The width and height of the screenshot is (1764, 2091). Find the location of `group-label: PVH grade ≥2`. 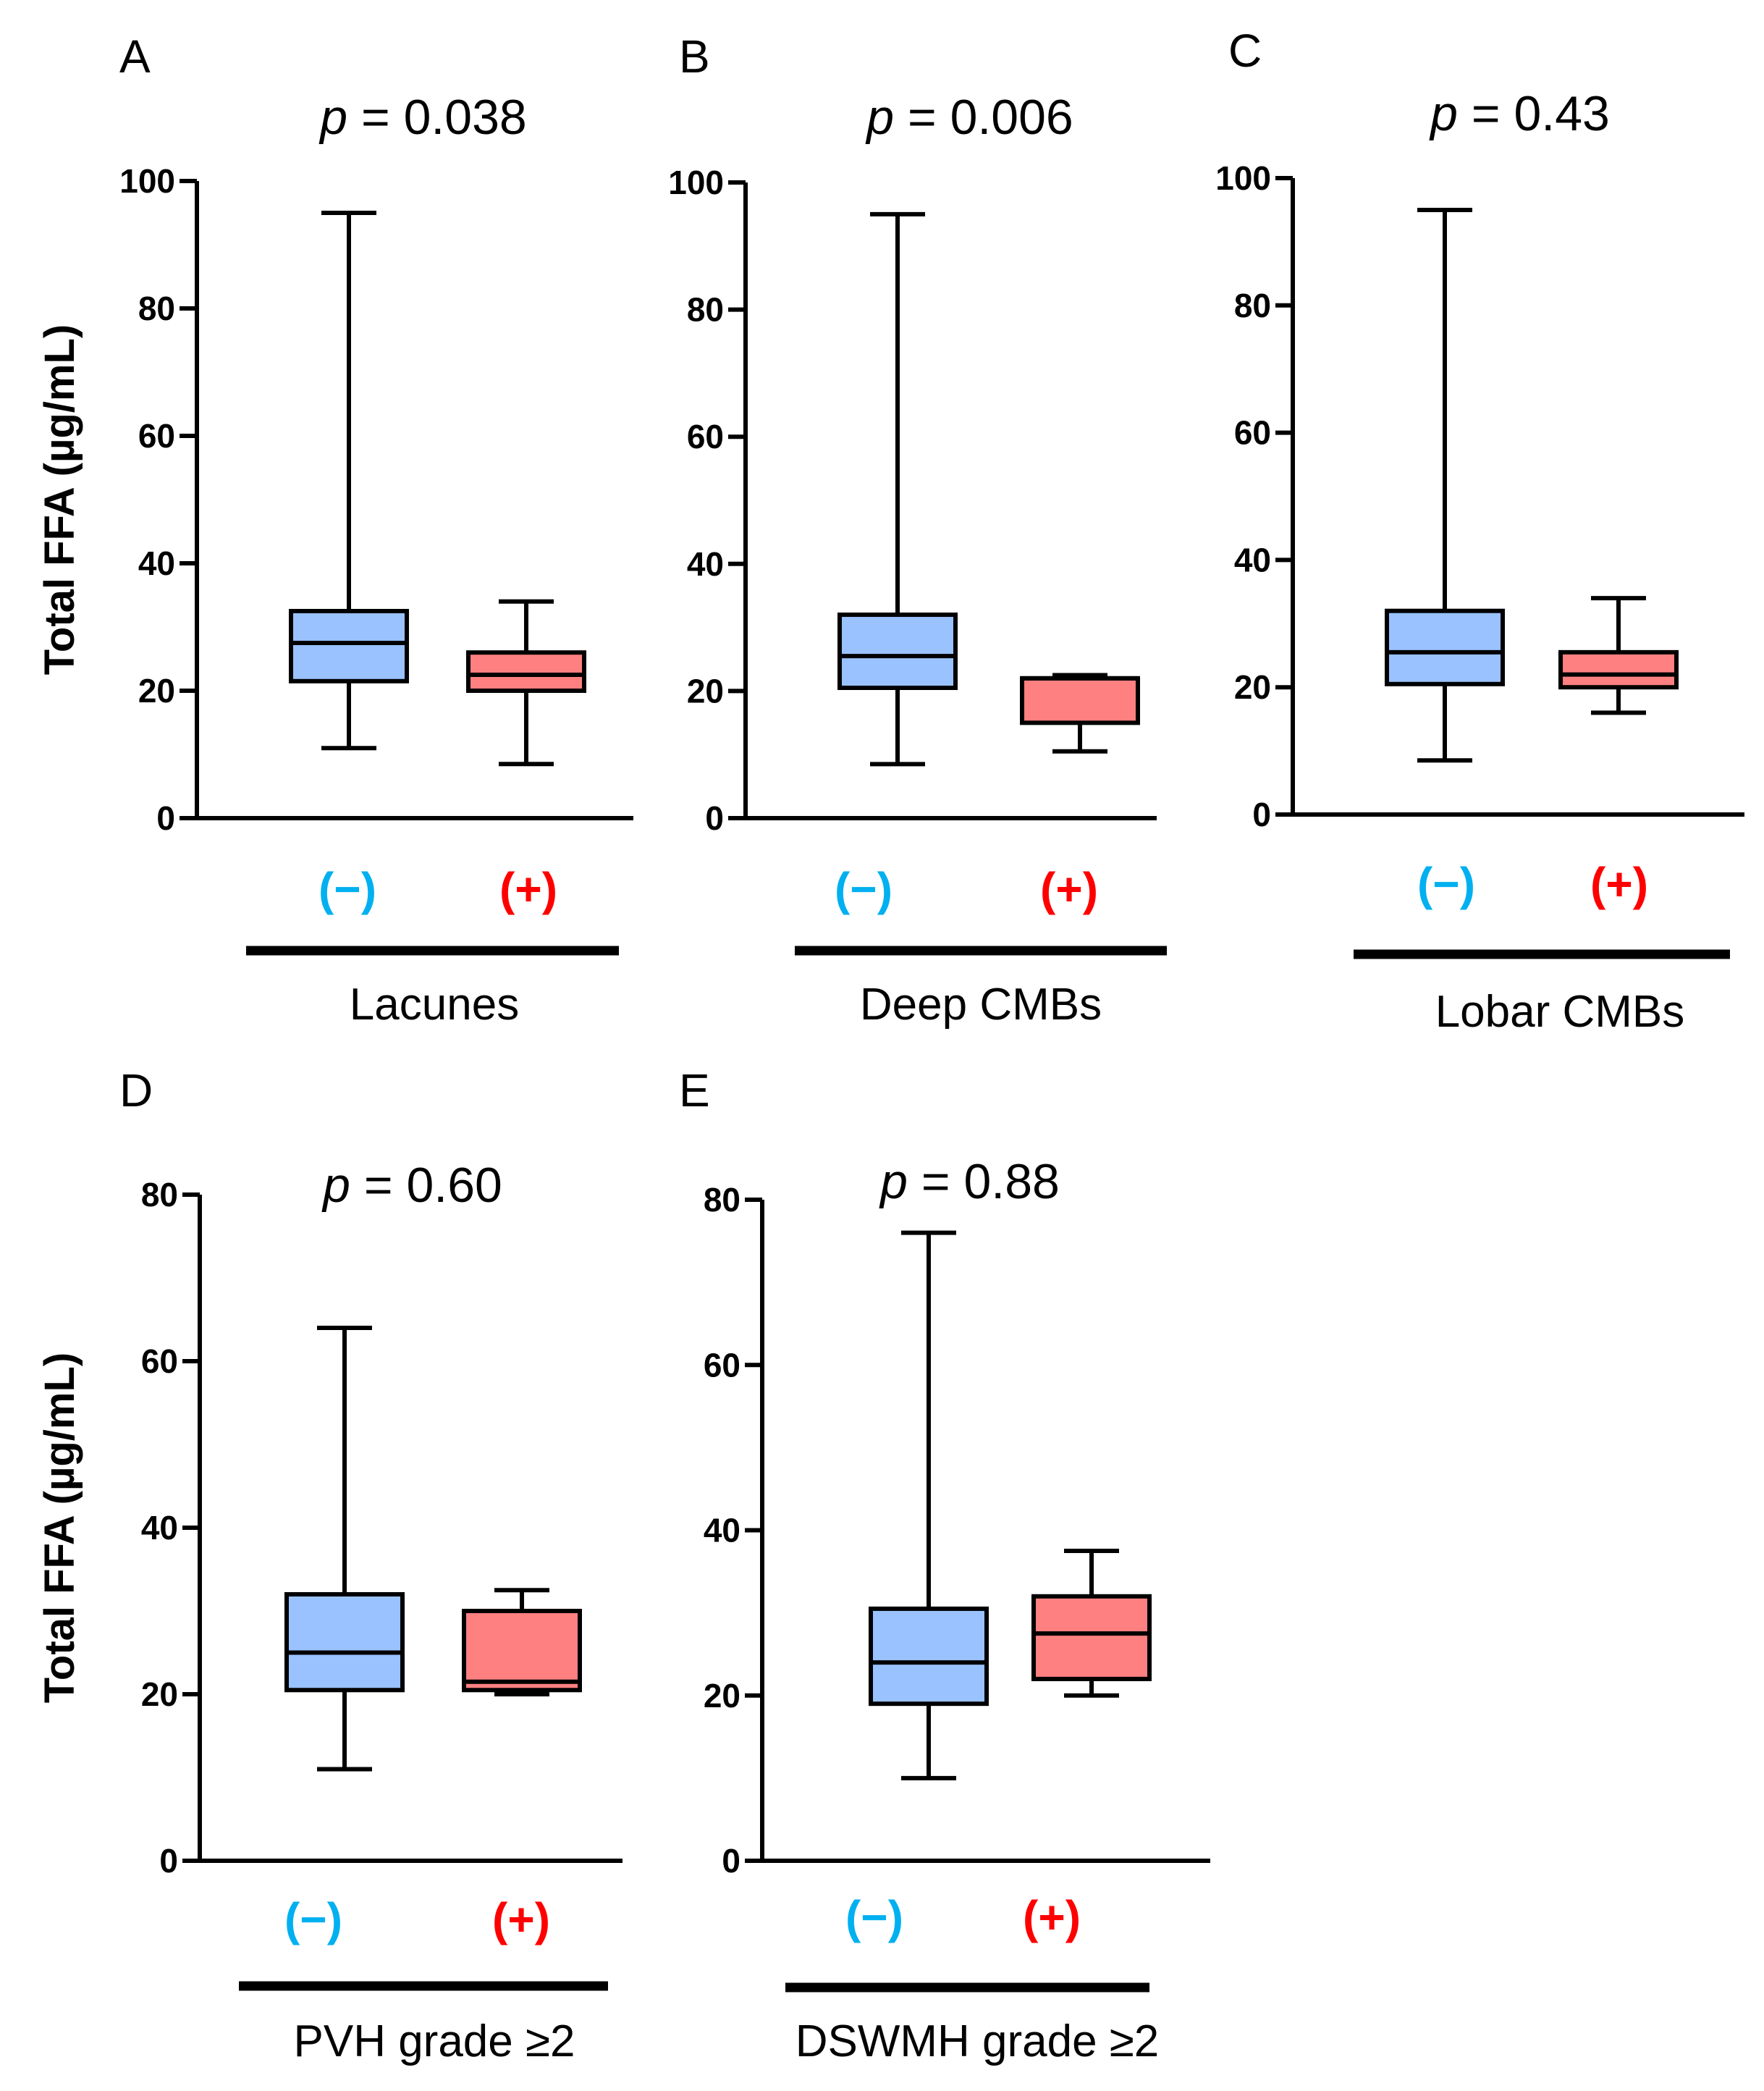

group-label: PVH grade ≥2 is located at coordinates (434, 2041).